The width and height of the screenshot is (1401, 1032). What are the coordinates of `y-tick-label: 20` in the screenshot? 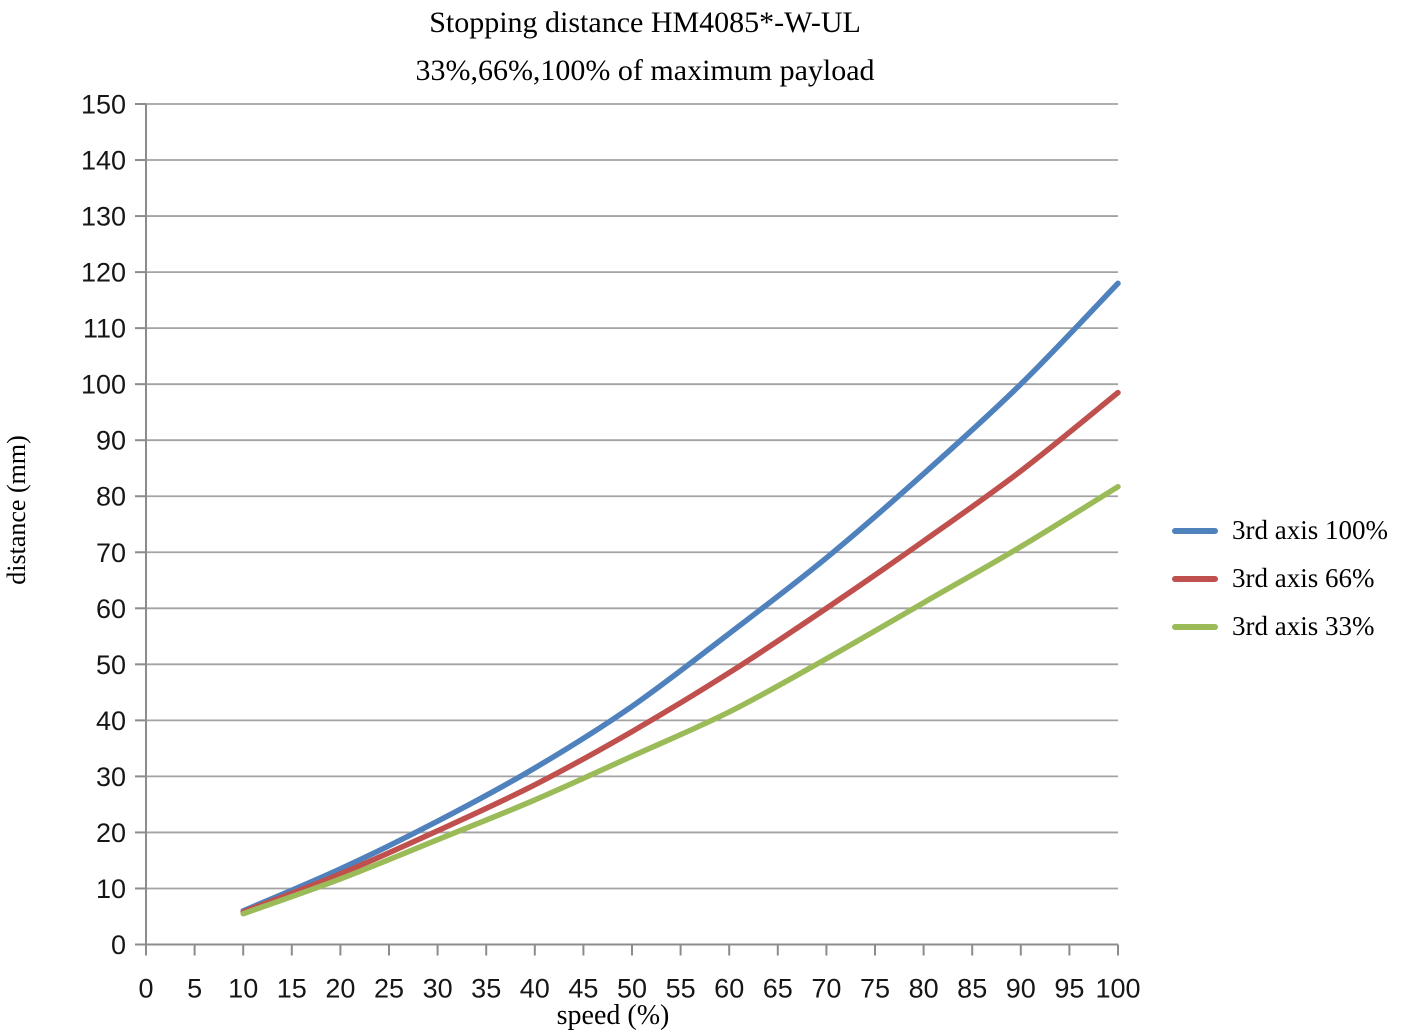 It's located at (111, 833).